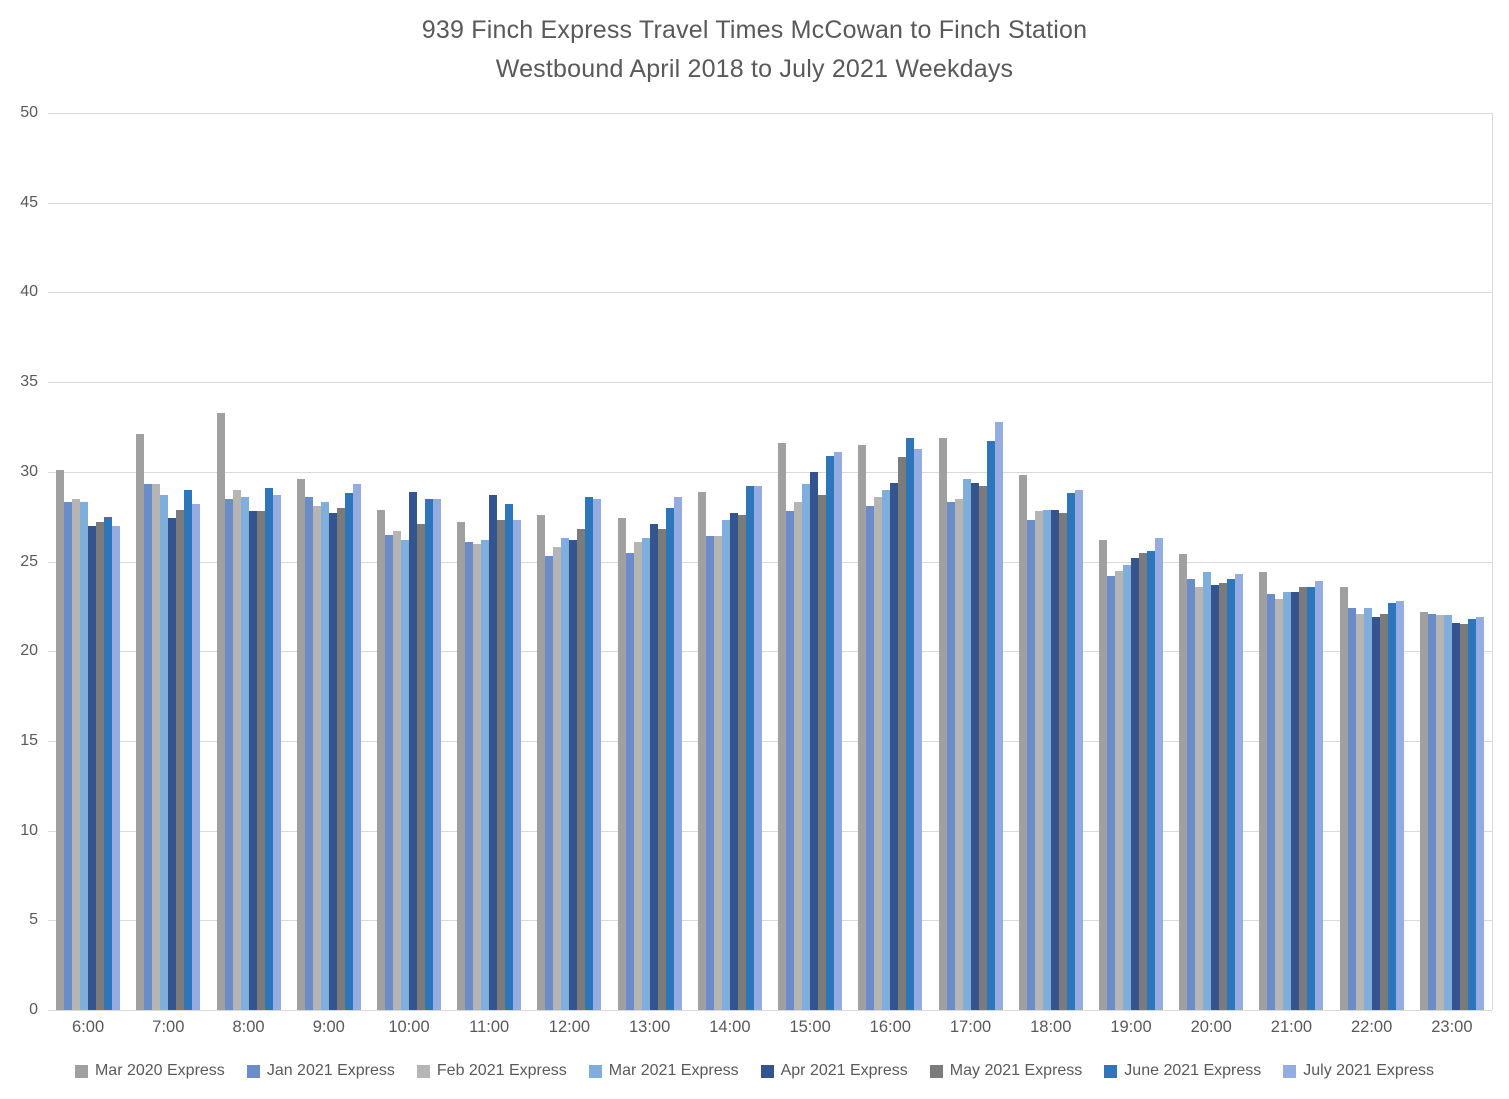 The height and width of the screenshot is (1099, 1509). I want to click on x-tick-label-11:00: 11:00, so click(489, 1027).